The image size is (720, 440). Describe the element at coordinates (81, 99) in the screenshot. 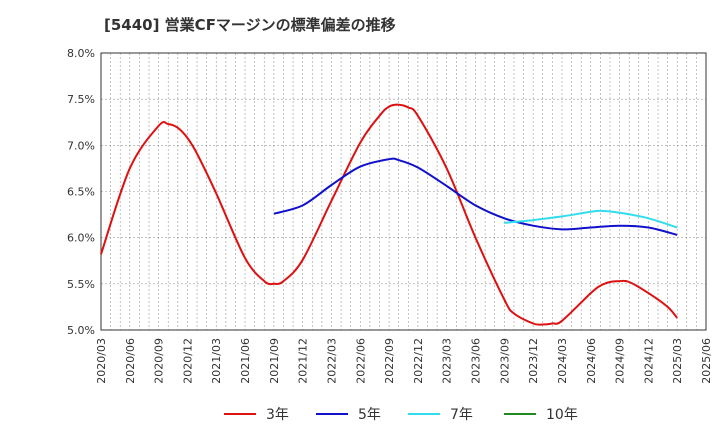

I see `y-tick-label: 7.5%` at that location.